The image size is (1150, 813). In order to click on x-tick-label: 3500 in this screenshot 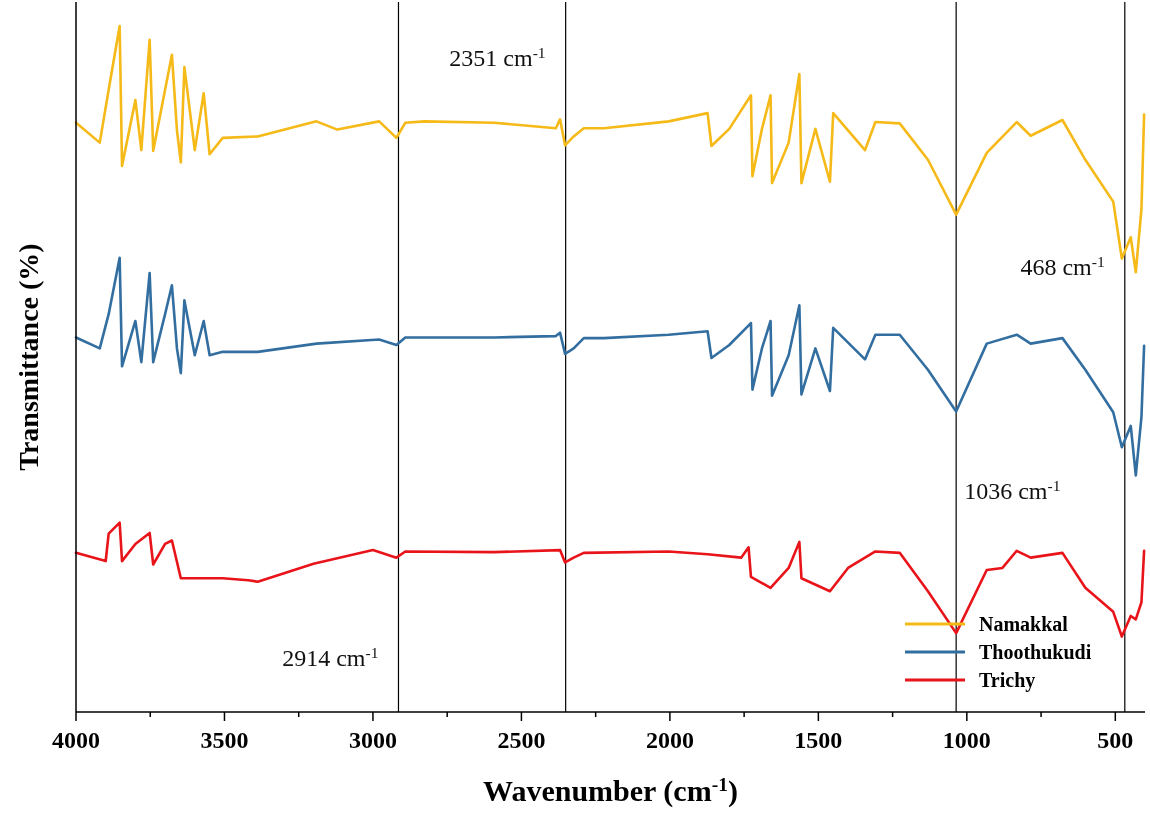, I will do `click(224, 740)`.